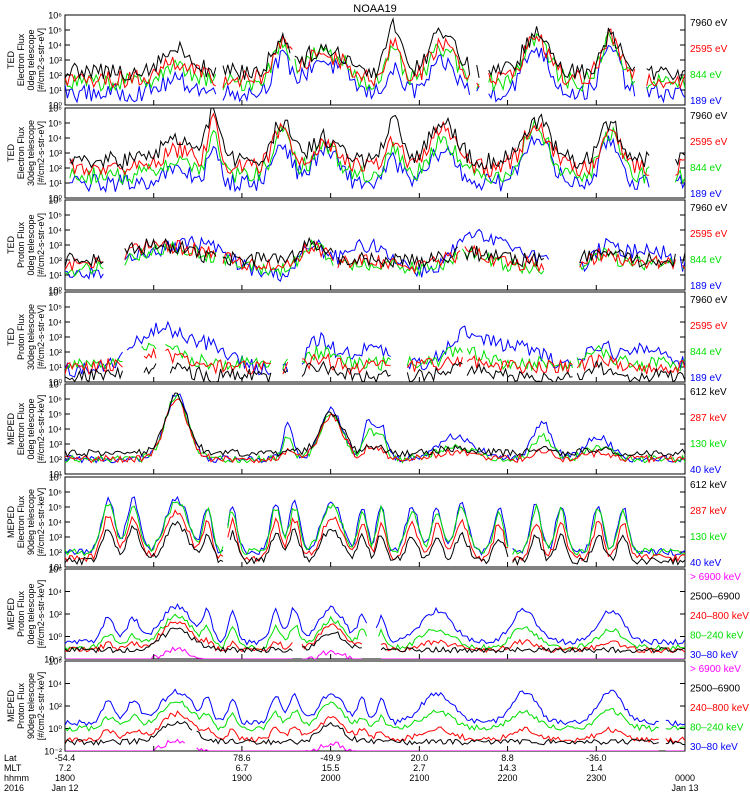 This screenshot has width=750, height=800. I want to click on y-axis-title-line: 90deg telescope, so click(31, 706).